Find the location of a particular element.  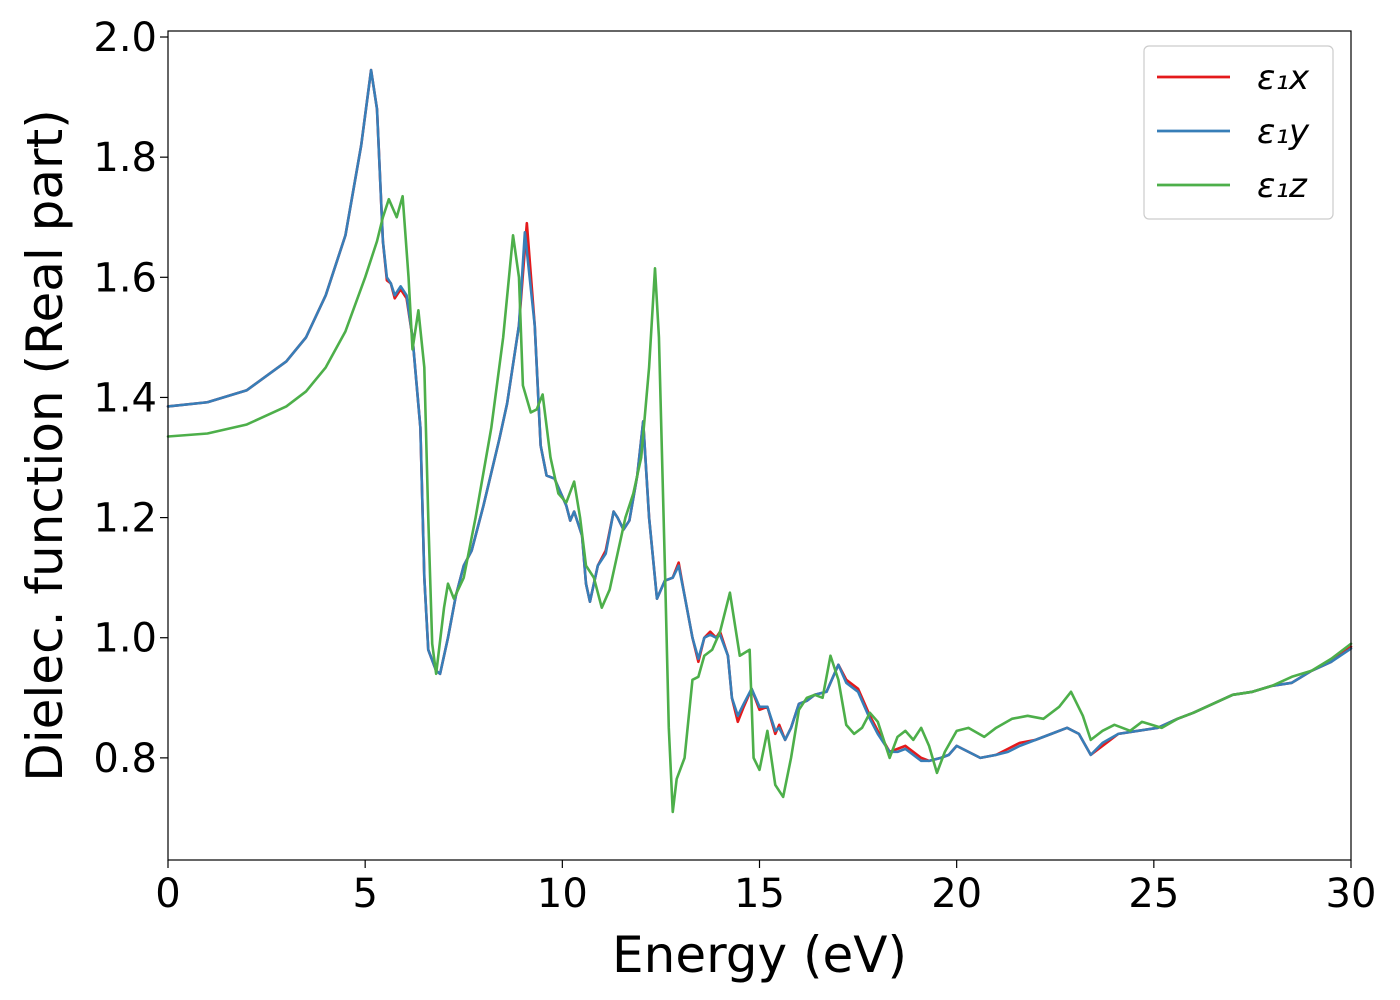

x-tick-label: 0 is located at coordinates (167, 894).